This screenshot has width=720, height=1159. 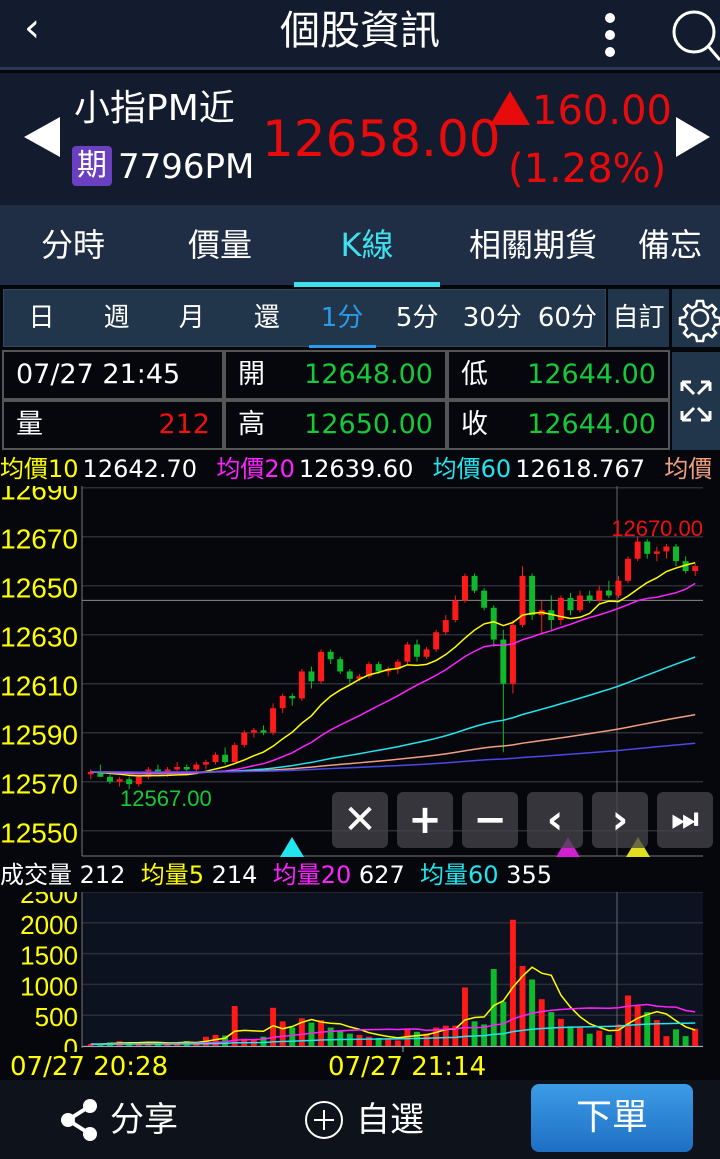 What do you see at coordinates (670, 245) in the screenshot?
I see `tab-memo: 備忘` at bounding box center [670, 245].